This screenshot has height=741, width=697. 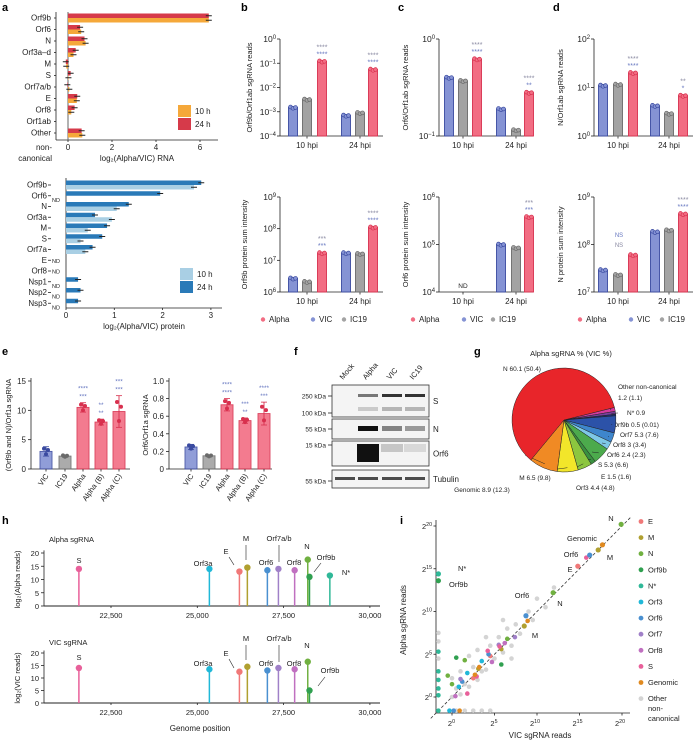 I want to click on lollipop-head-orf3a, so click(x=209, y=669).